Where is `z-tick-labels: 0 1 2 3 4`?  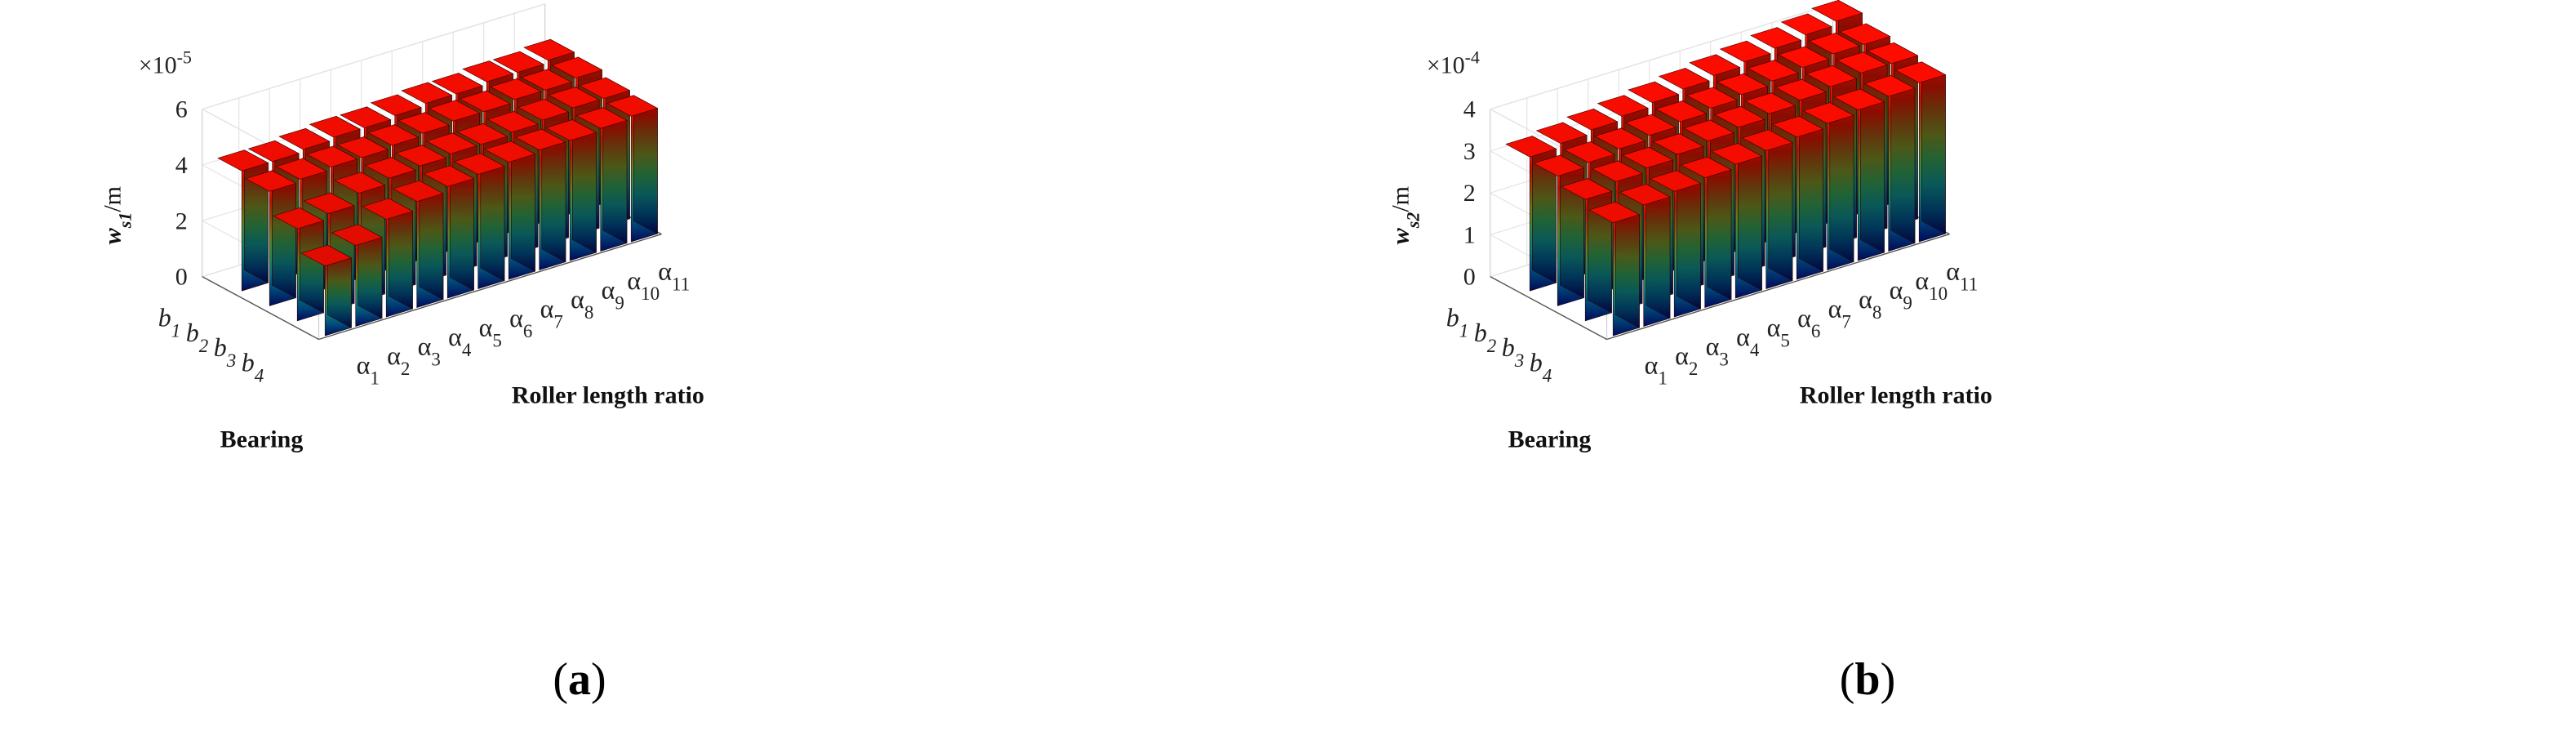
z-tick-labels: 0 1 2 3 4 is located at coordinates (1469, 193).